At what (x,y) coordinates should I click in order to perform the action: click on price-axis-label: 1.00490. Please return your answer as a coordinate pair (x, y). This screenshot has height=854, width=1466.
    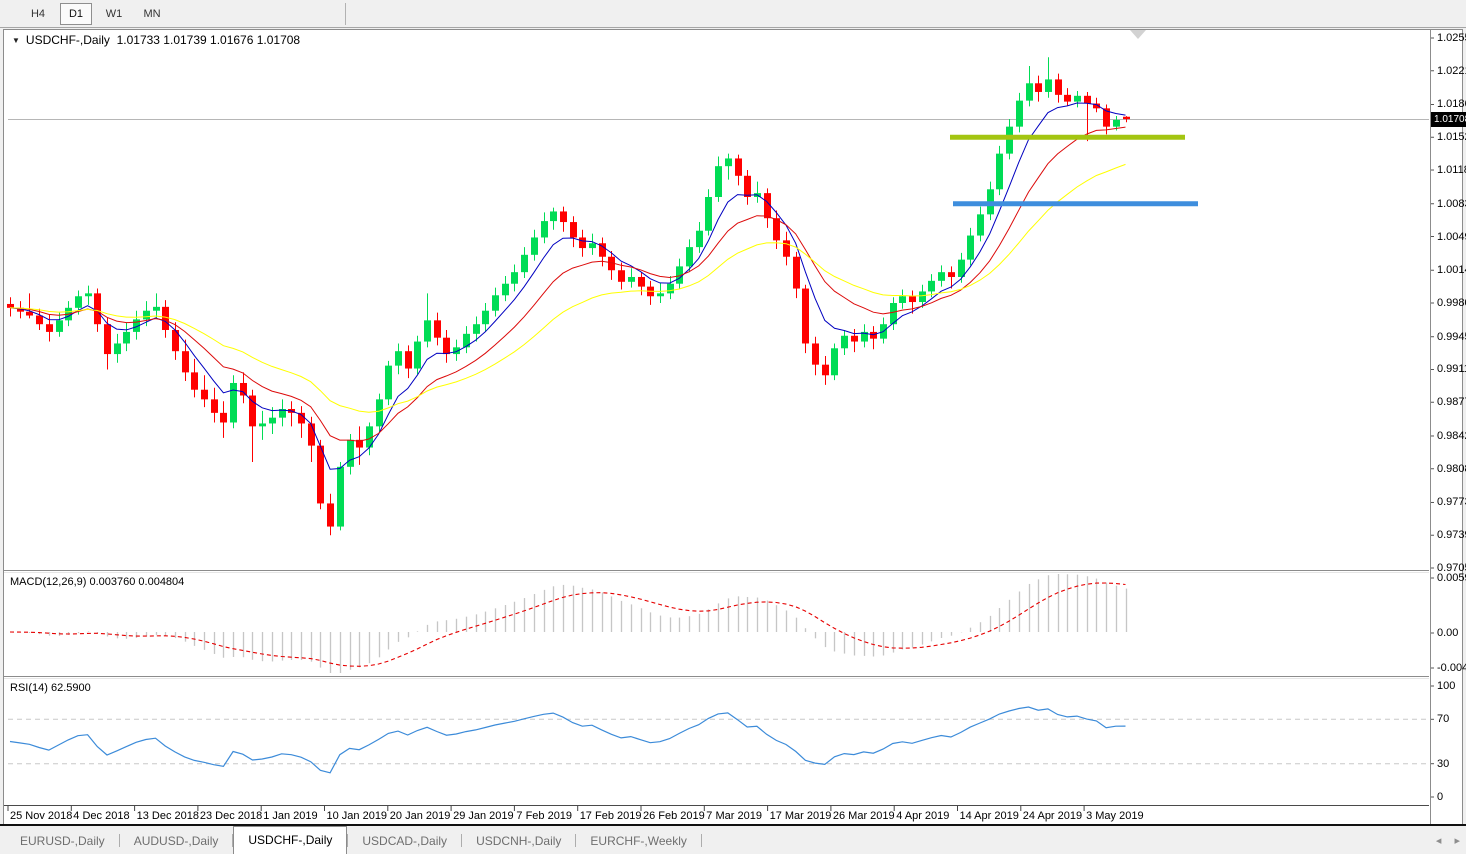
    Looking at the image, I should click on (1451, 236).